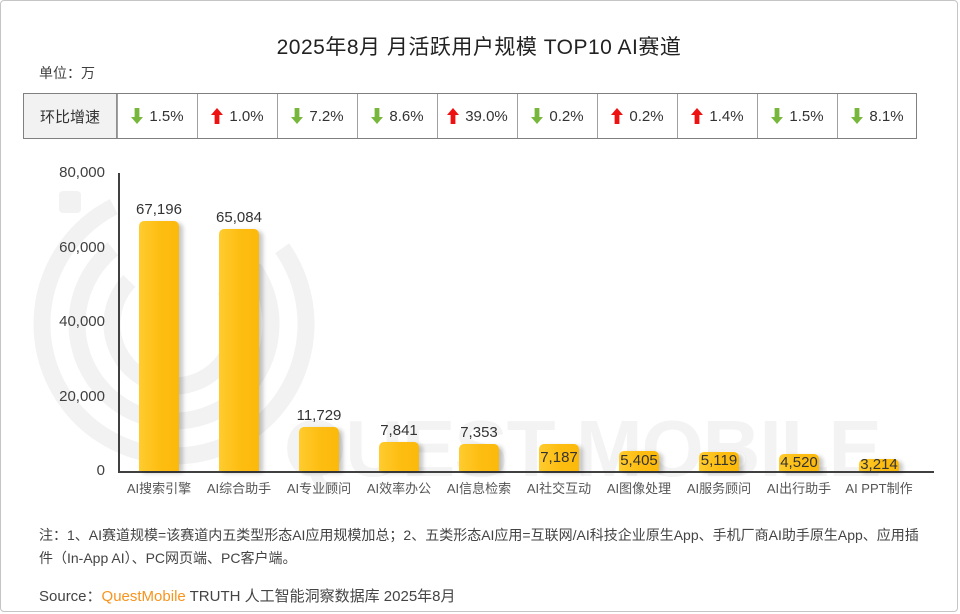 This screenshot has height=614, width=960. Describe the element at coordinates (82, 247) in the screenshot. I see `y-tick-label: 60,000` at that location.